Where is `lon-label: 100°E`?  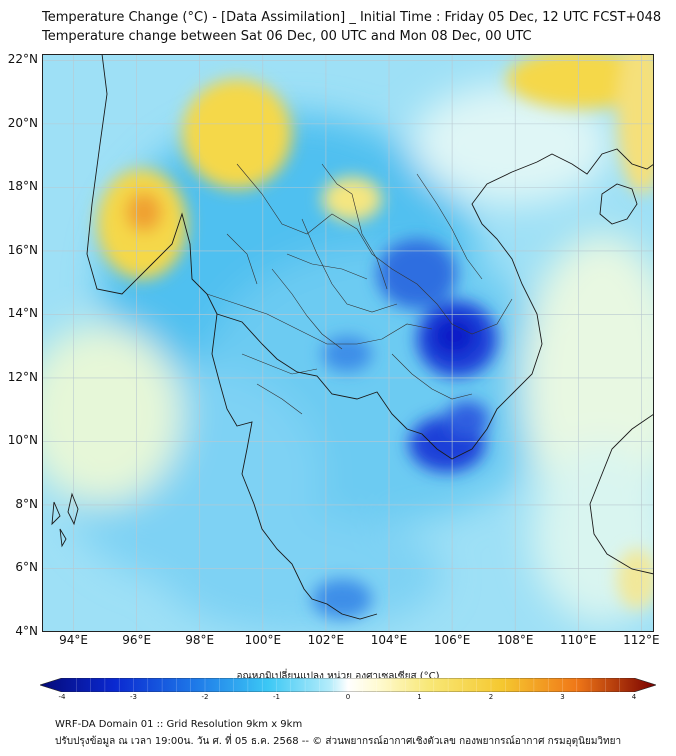
lon-label: 100°E is located at coordinates (263, 640).